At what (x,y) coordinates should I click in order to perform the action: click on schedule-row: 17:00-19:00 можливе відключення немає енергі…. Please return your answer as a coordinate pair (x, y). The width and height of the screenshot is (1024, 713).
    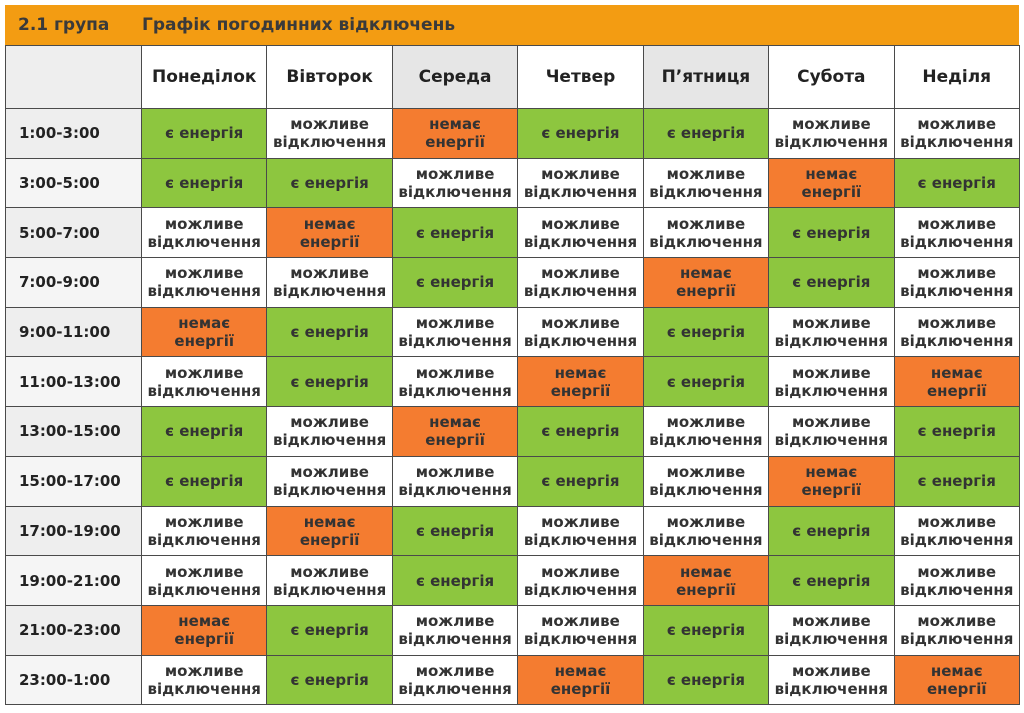
    Looking at the image, I should click on (512, 531).